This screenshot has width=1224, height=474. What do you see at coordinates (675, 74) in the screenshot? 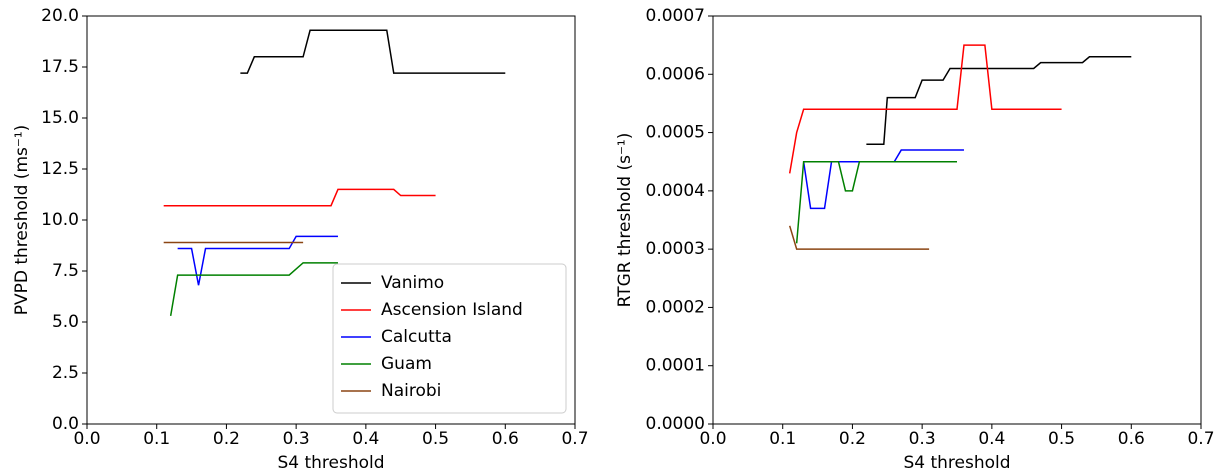
I see `y-tick-label: 0.0006` at bounding box center [675, 74].